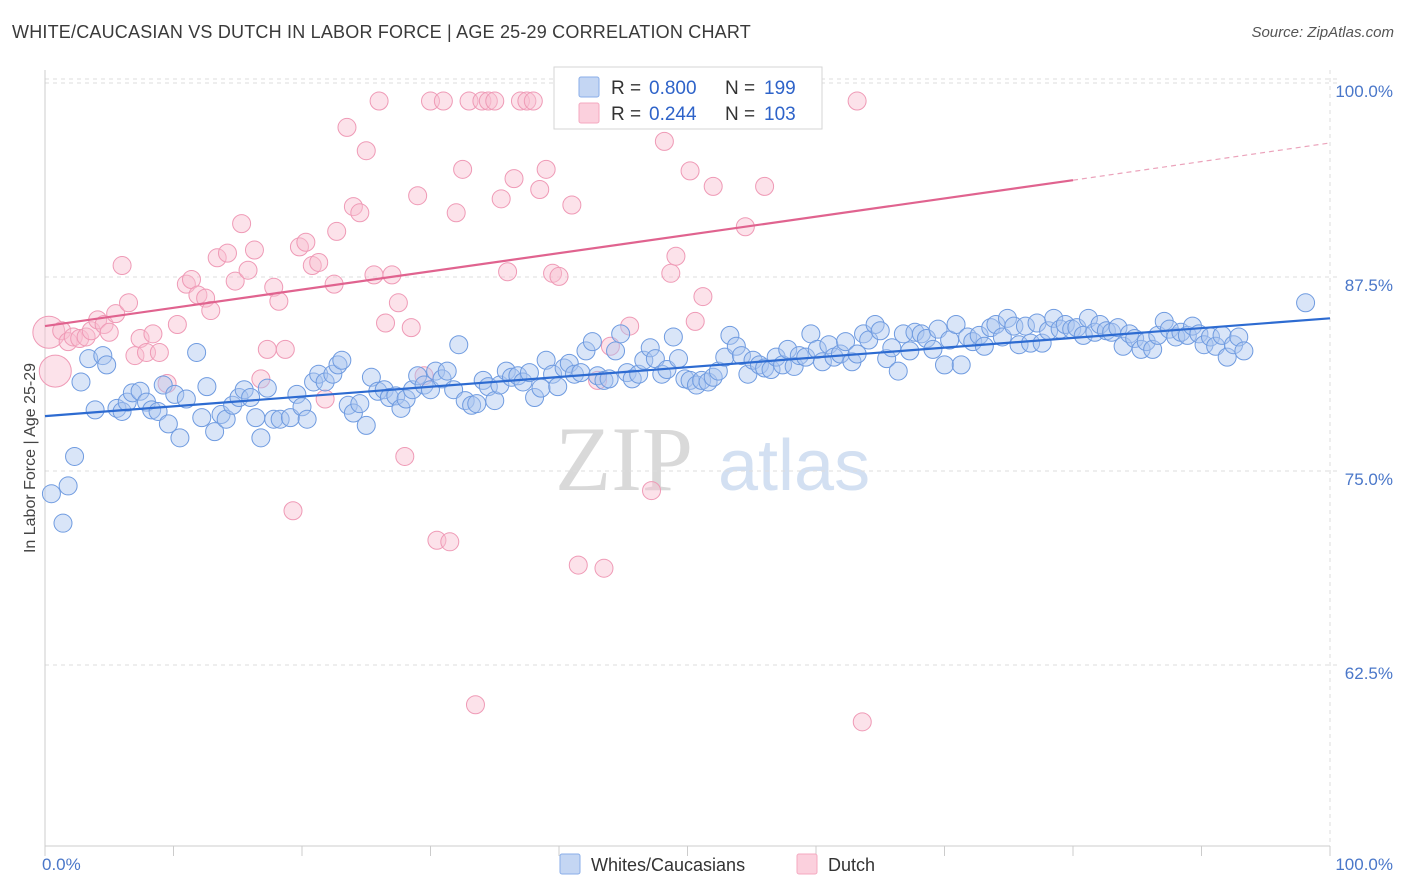  Describe the element at coordinates (673, 114) in the screenshot. I see `legend-r-dutch: 0.244` at that location.